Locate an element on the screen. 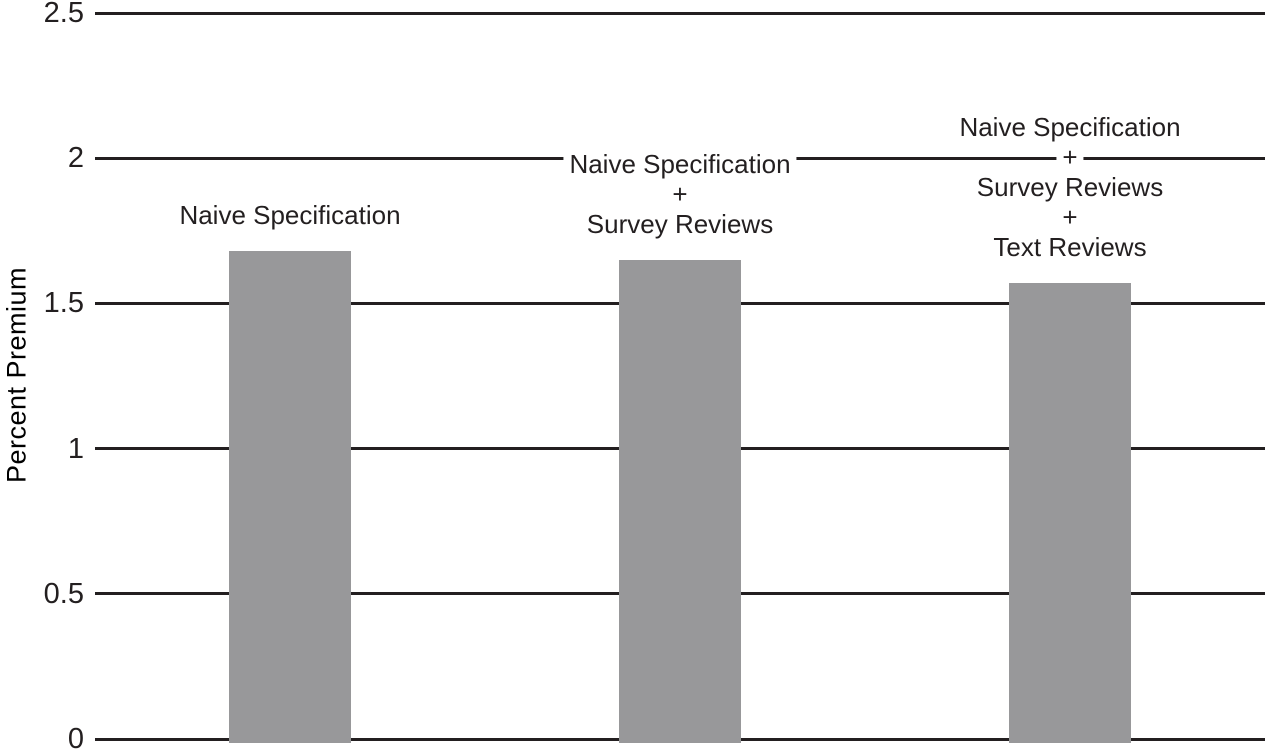 Image resolution: width=1265 pixels, height=755 pixels. y-tick-label: 2.5 is located at coordinates (63, 14).